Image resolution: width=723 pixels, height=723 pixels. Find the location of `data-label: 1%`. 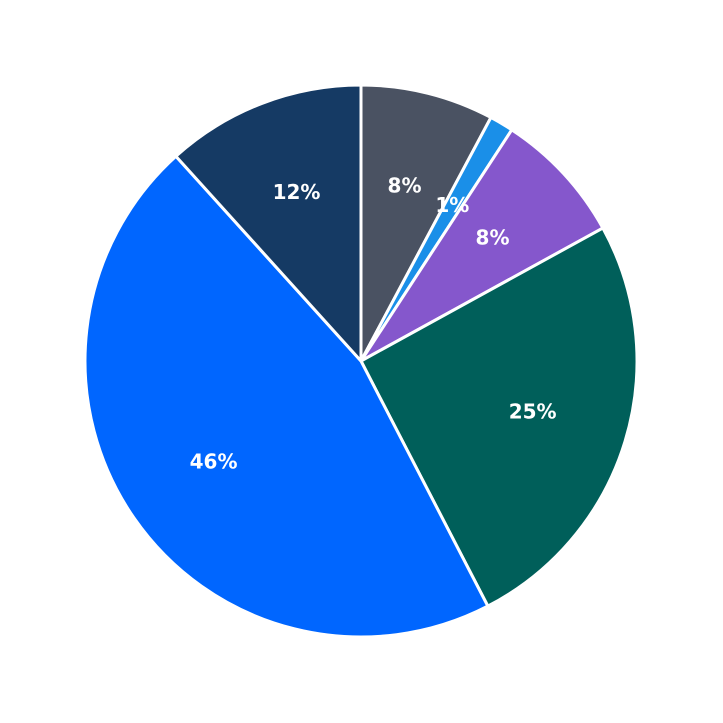

data-label: 1% is located at coordinates (452, 205).